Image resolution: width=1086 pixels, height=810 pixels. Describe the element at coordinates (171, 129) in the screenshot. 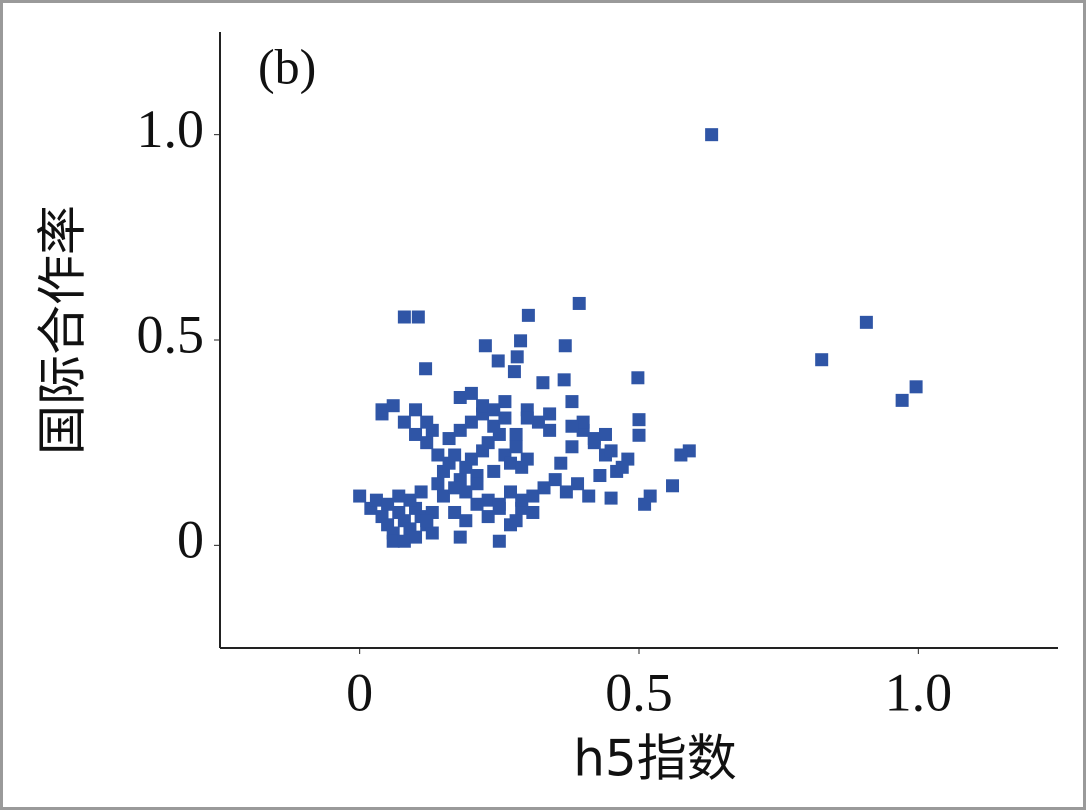

I see `y-tick-label: 1.0` at that location.